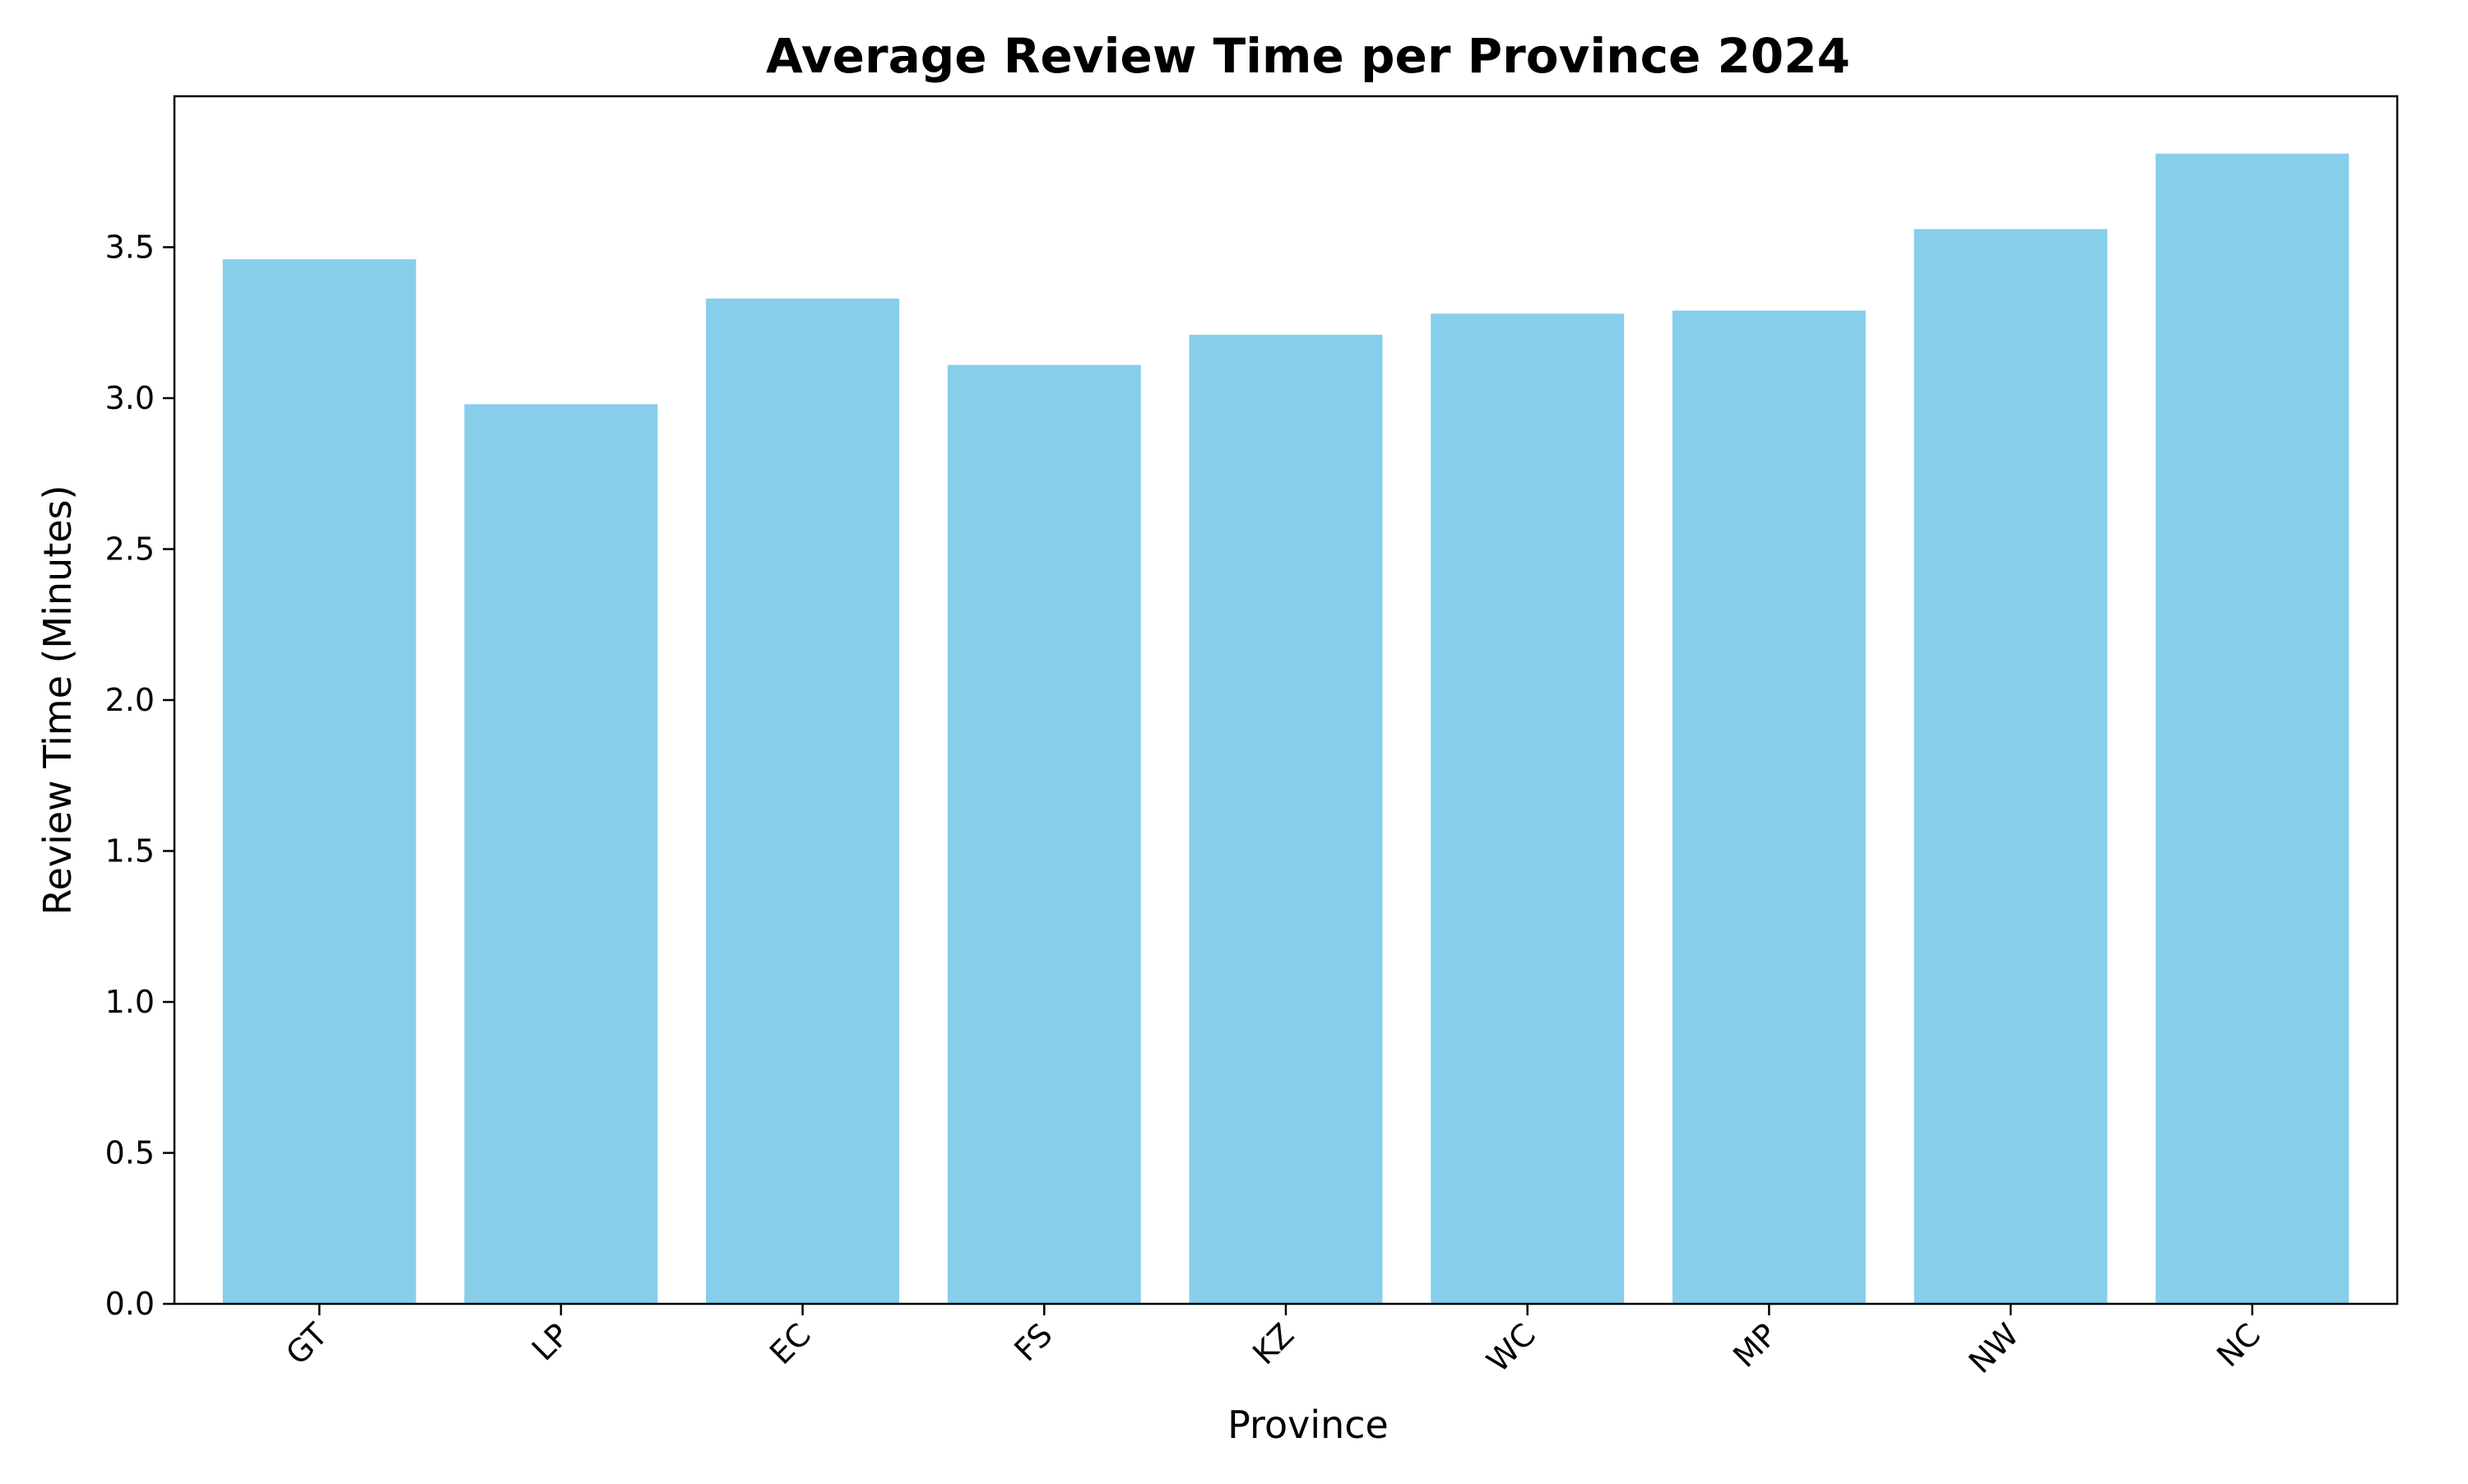 This screenshot has height=1484, width=2468. What do you see at coordinates (1308, 1425) in the screenshot?
I see `x-axis-label: Province` at bounding box center [1308, 1425].